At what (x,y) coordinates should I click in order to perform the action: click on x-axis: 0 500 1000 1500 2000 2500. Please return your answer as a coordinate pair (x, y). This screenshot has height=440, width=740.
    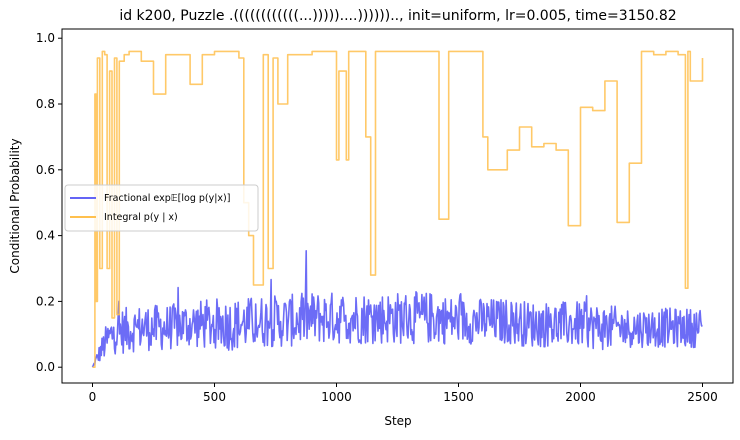
    Looking at the image, I should click on (403, 393).